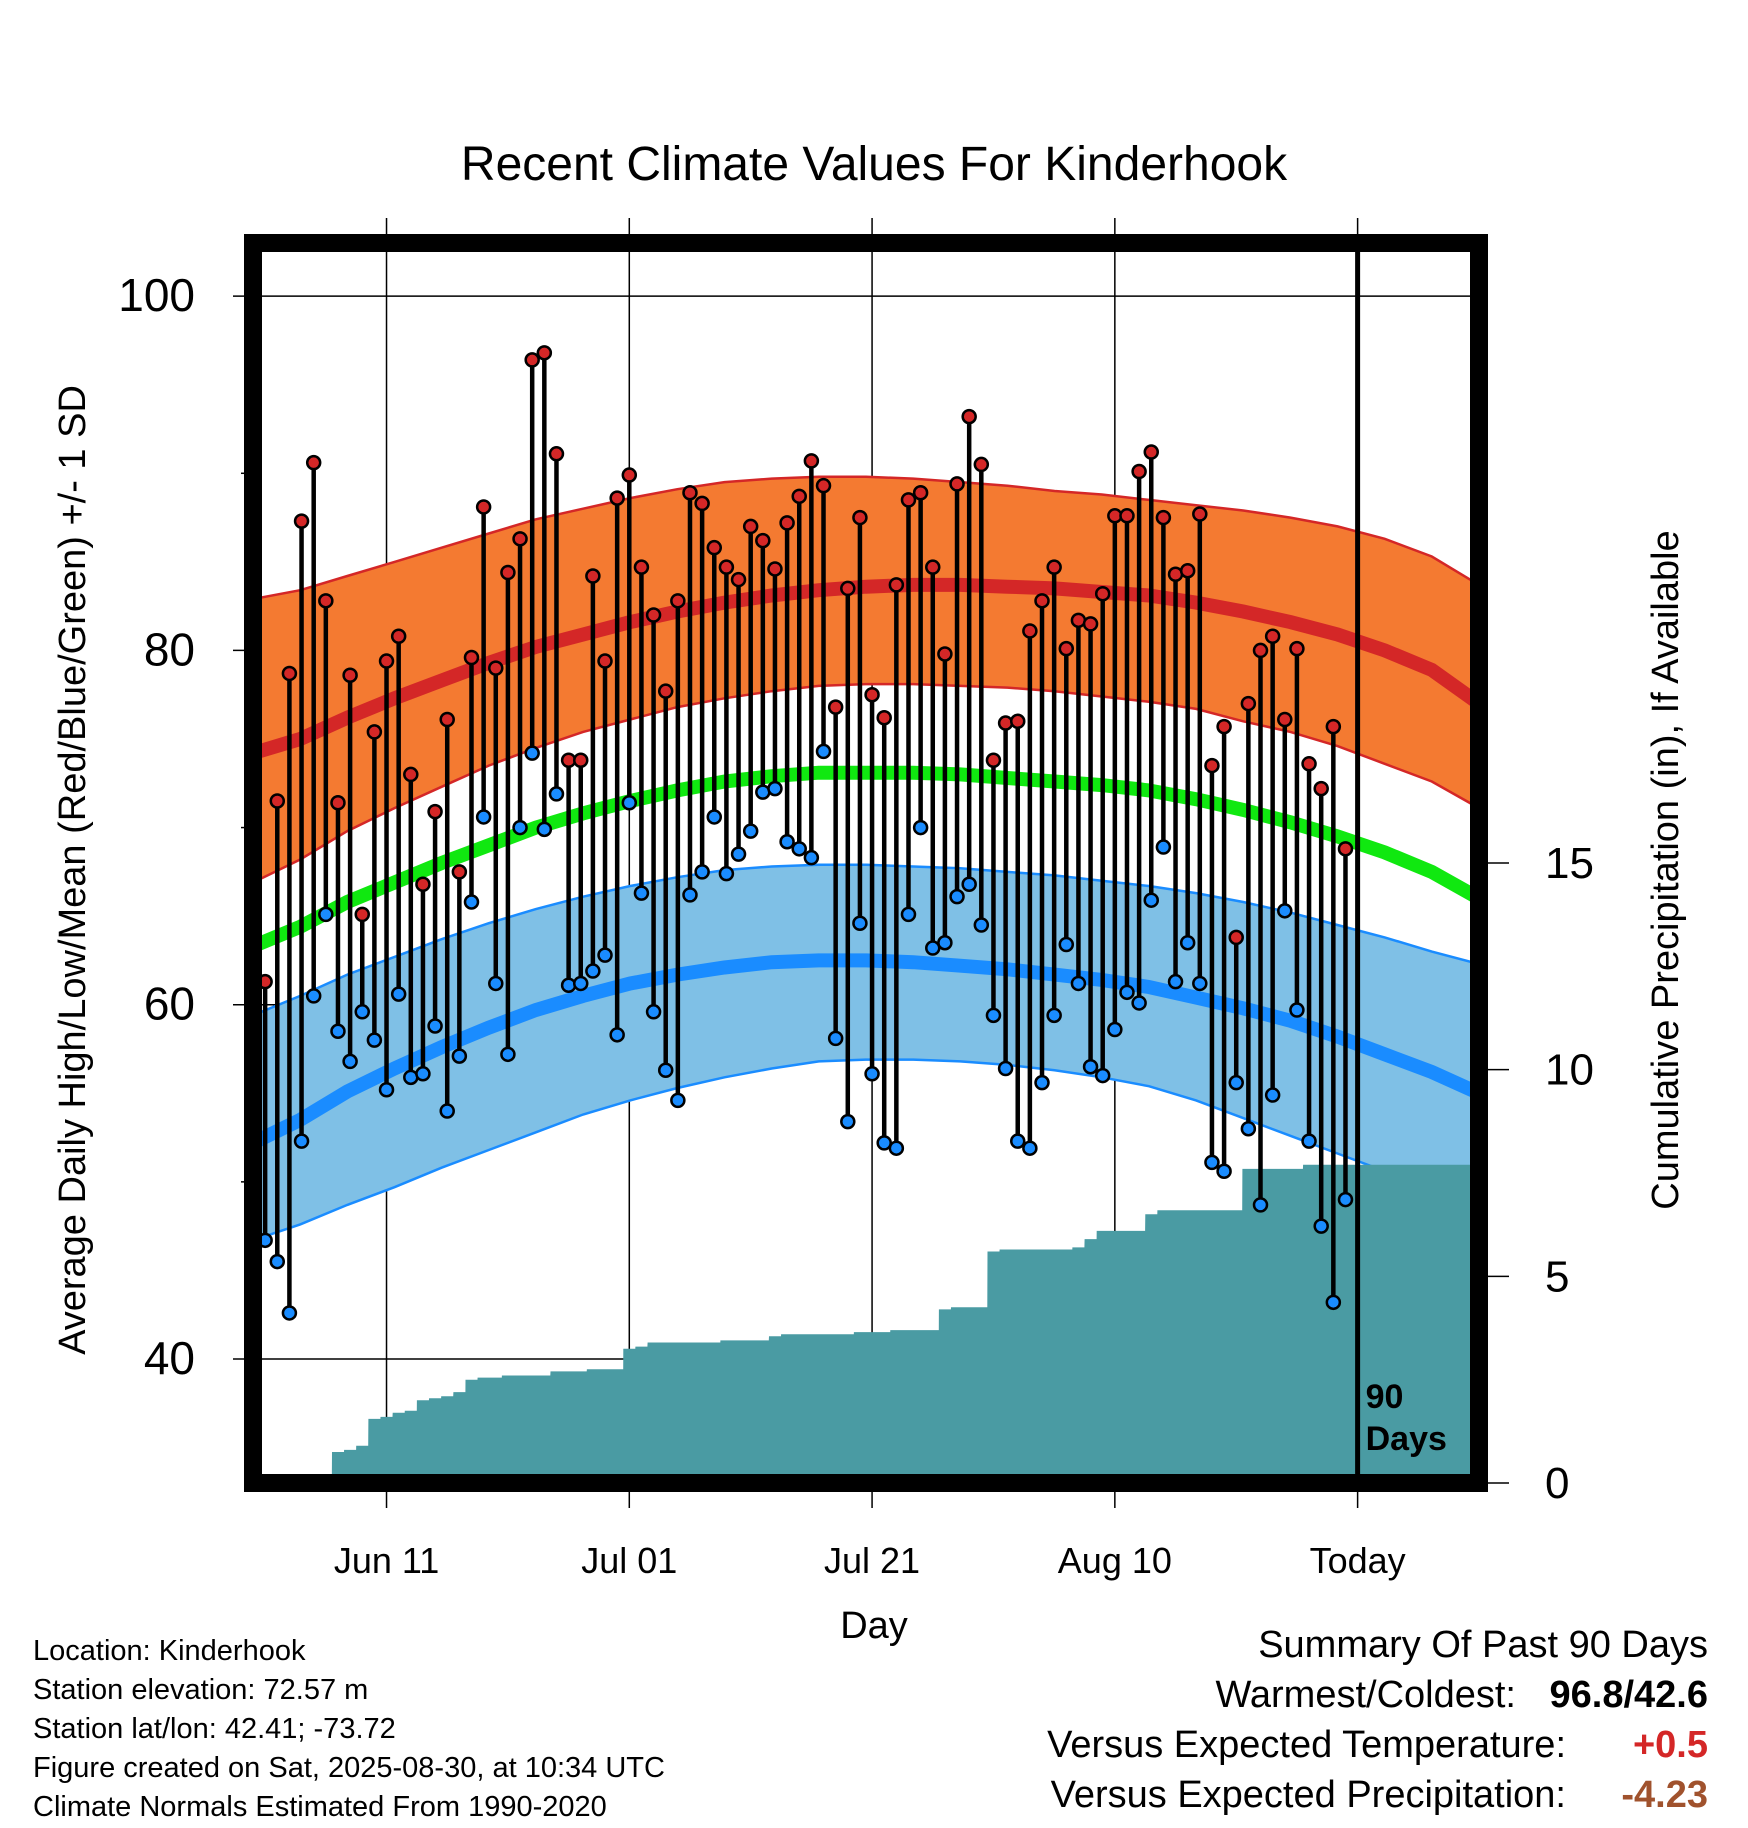 This screenshot has height=1828, width=1748. I want to click on high-sd-upper-edge, so click(866, 538).